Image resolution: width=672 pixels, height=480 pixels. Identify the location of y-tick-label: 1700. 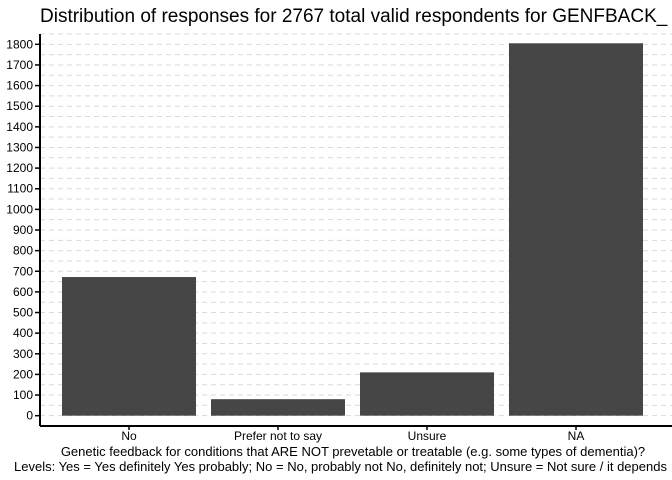
(19, 65).